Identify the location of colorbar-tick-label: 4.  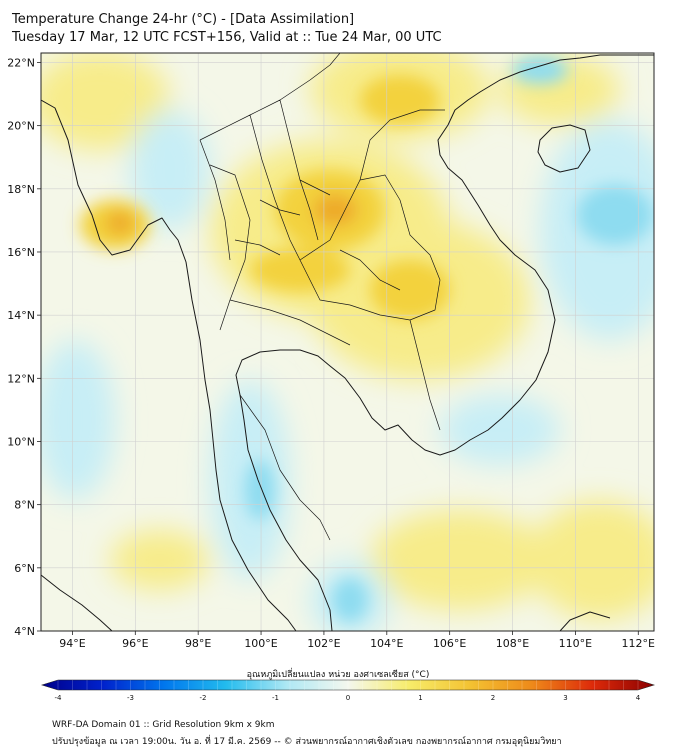
(638, 698).